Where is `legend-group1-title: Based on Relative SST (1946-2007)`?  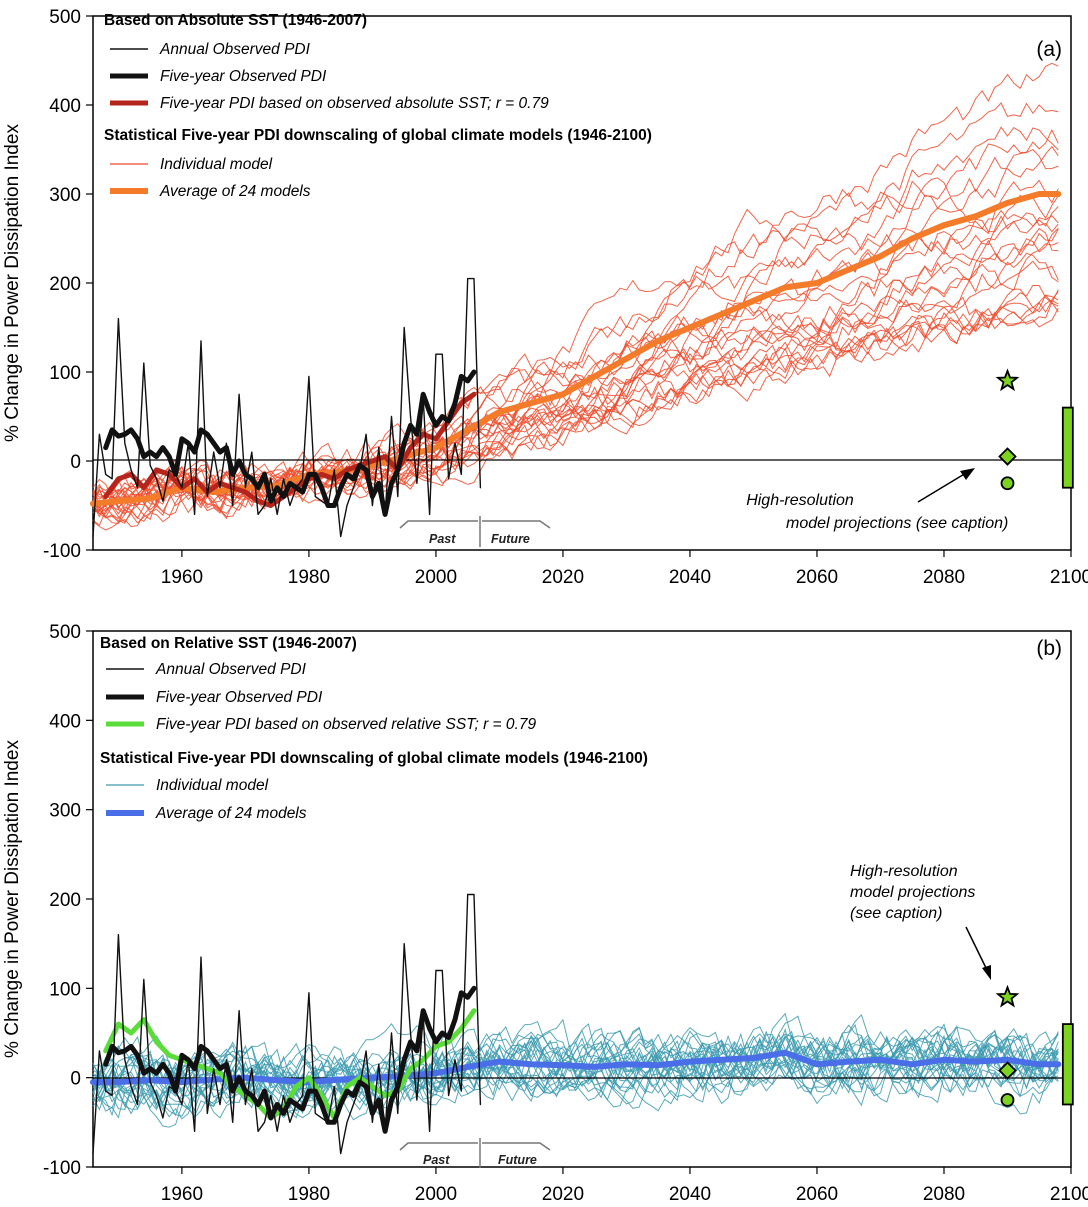 legend-group1-title: Based on Relative SST (1946-2007) is located at coordinates (228, 643).